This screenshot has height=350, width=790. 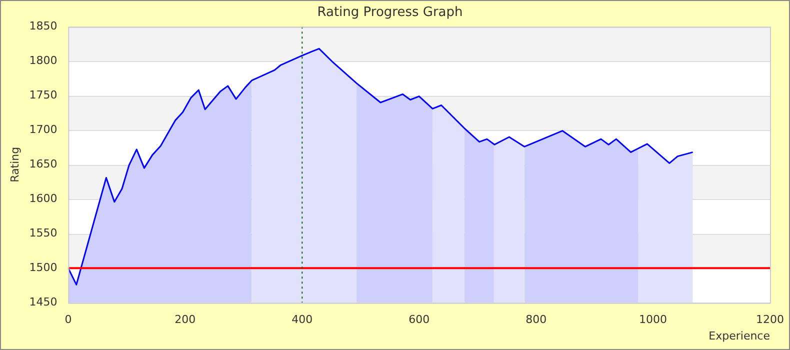 What do you see at coordinates (43, 301) in the screenshot?
I see `y-tick-label: 1450` at bounding box center [43, 301].